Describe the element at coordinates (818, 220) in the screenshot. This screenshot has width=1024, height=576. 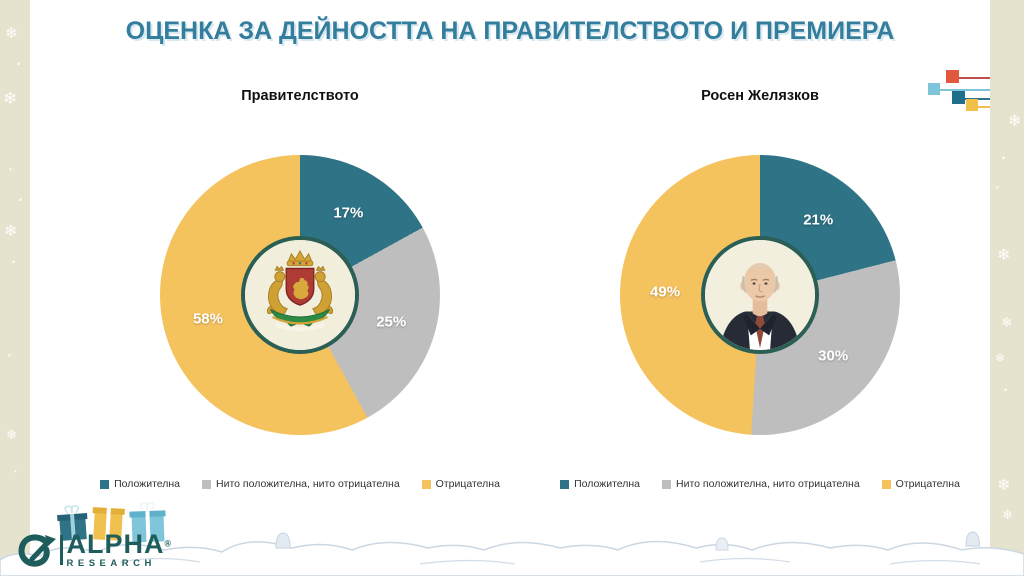
I see `pie-slice-label: 21%` at that location.